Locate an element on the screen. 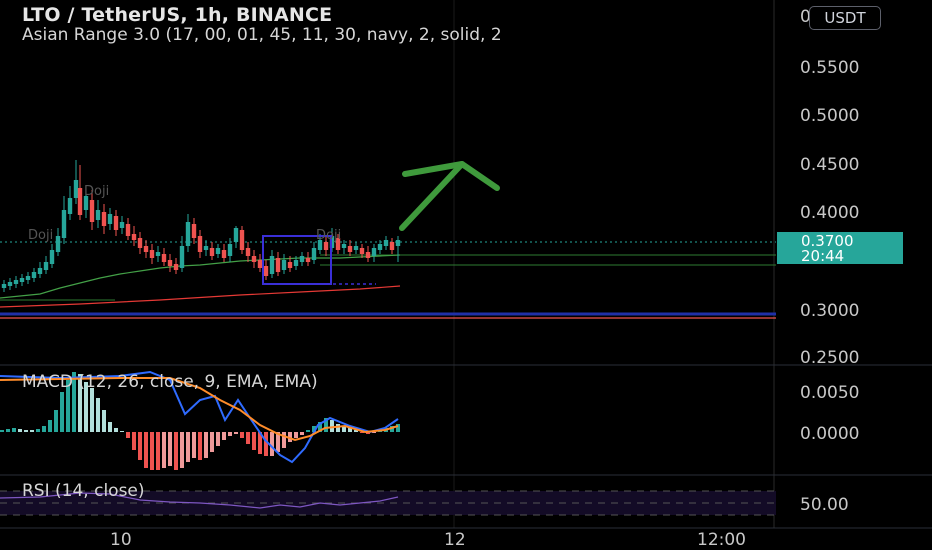 This screenshot has height=550, width=932. rsi-scale-label: 50.00 is located at coordinates (824, 505).